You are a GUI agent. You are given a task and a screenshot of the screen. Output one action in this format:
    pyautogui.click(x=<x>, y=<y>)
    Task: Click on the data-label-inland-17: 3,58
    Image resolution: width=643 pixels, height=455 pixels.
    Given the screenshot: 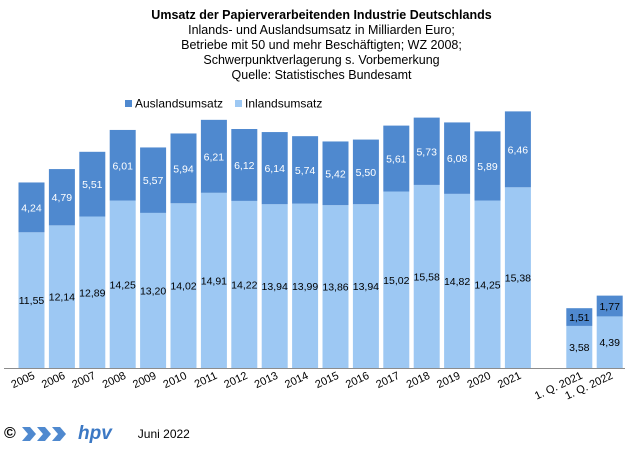 What is the action you would take?
    pyautogui.click(x=579, y=348)
    